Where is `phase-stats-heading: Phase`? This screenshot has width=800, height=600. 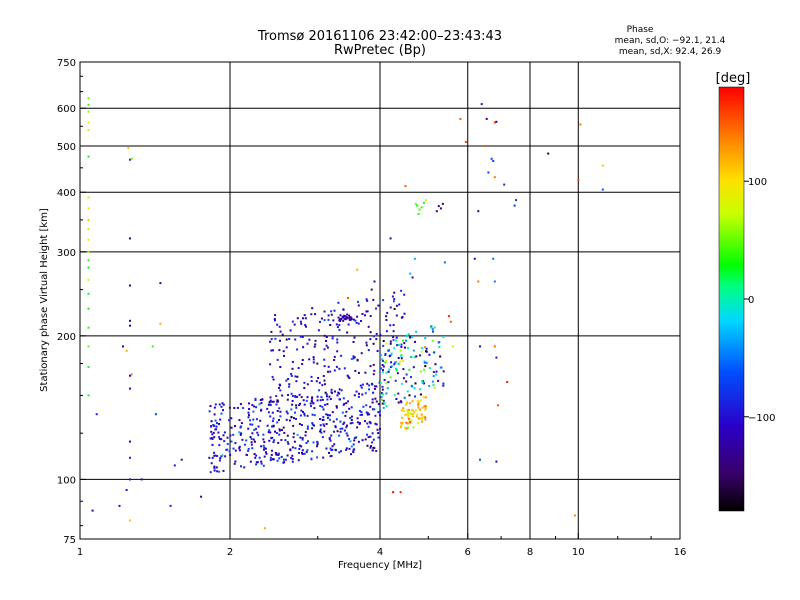 phase-stats-heading: Phase is located at coordinates (640, 30).